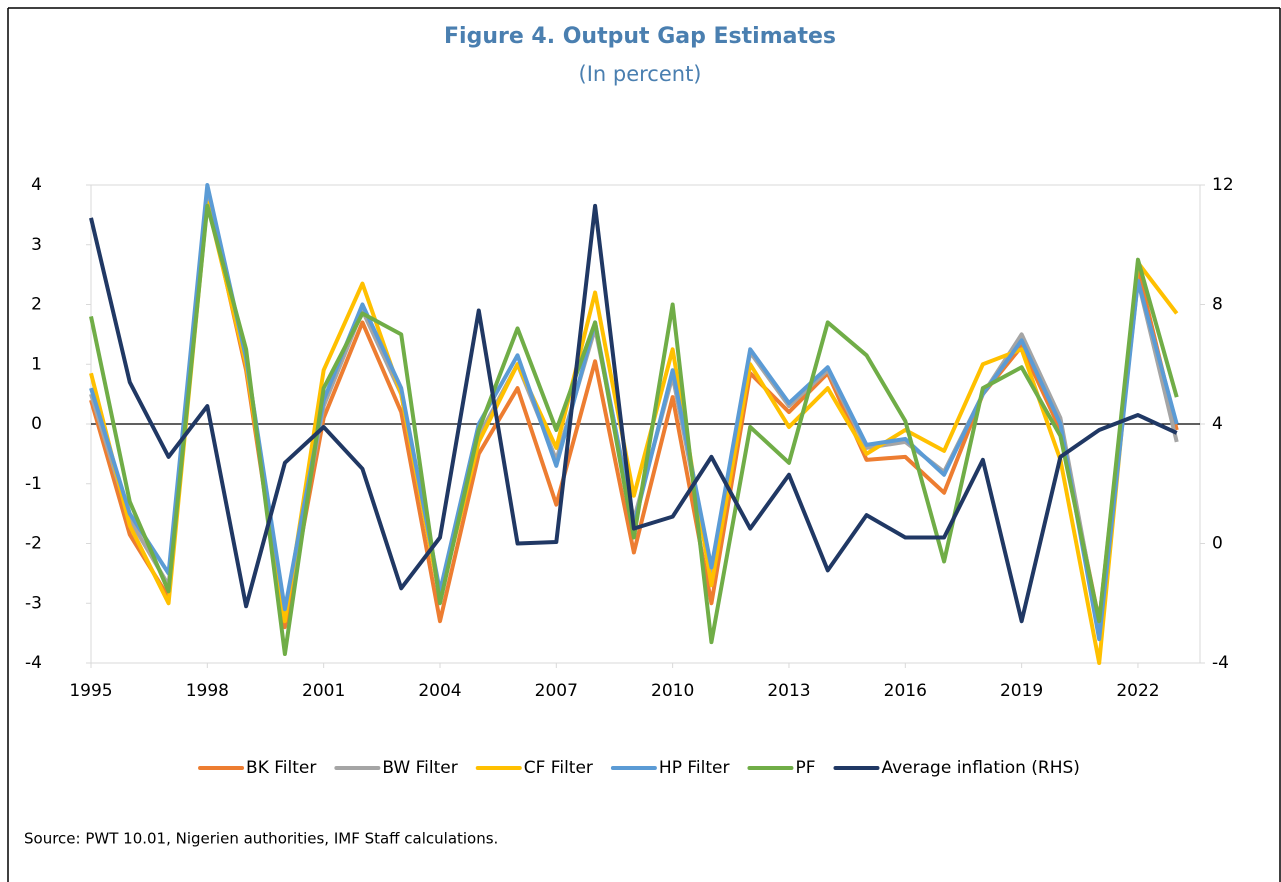  Describe the element at coordinates (640, 36) in the screenshot. I see `chart-title: Figure 4. Output Gap Estimates` at that location.